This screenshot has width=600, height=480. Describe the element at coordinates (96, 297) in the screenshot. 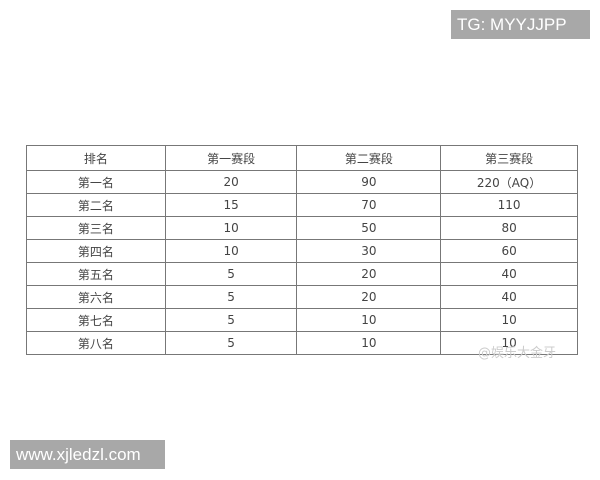

I see `table-cell: 第六名` at that location.